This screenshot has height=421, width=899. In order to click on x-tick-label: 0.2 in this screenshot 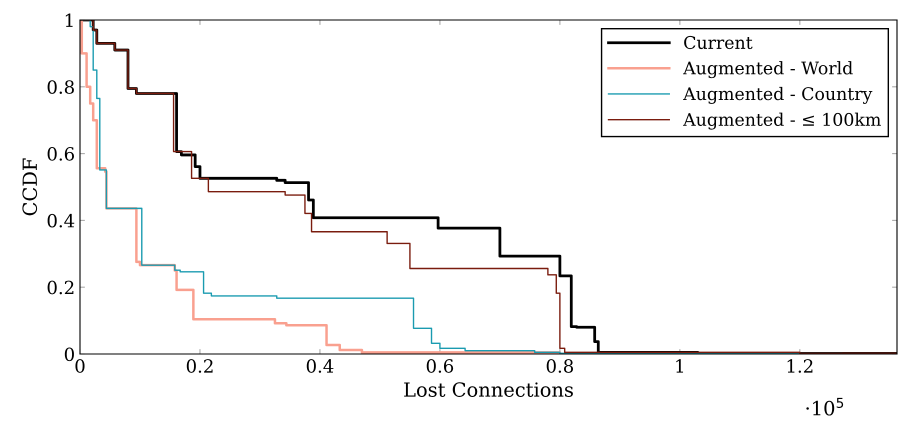, I will do `click(199, 366)`.